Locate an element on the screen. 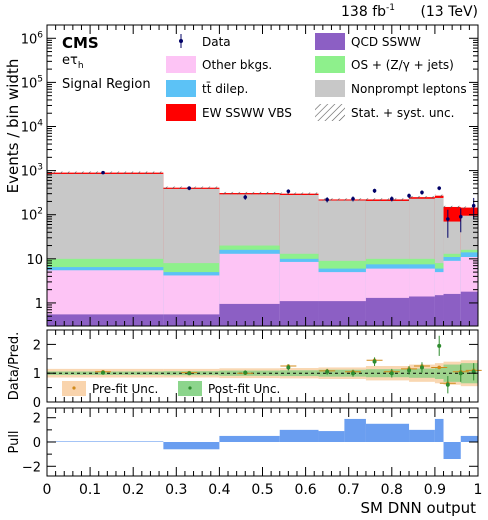 This screenshot has width=488, height=520. bar-nonprompt is located at coordinates (439, 261).